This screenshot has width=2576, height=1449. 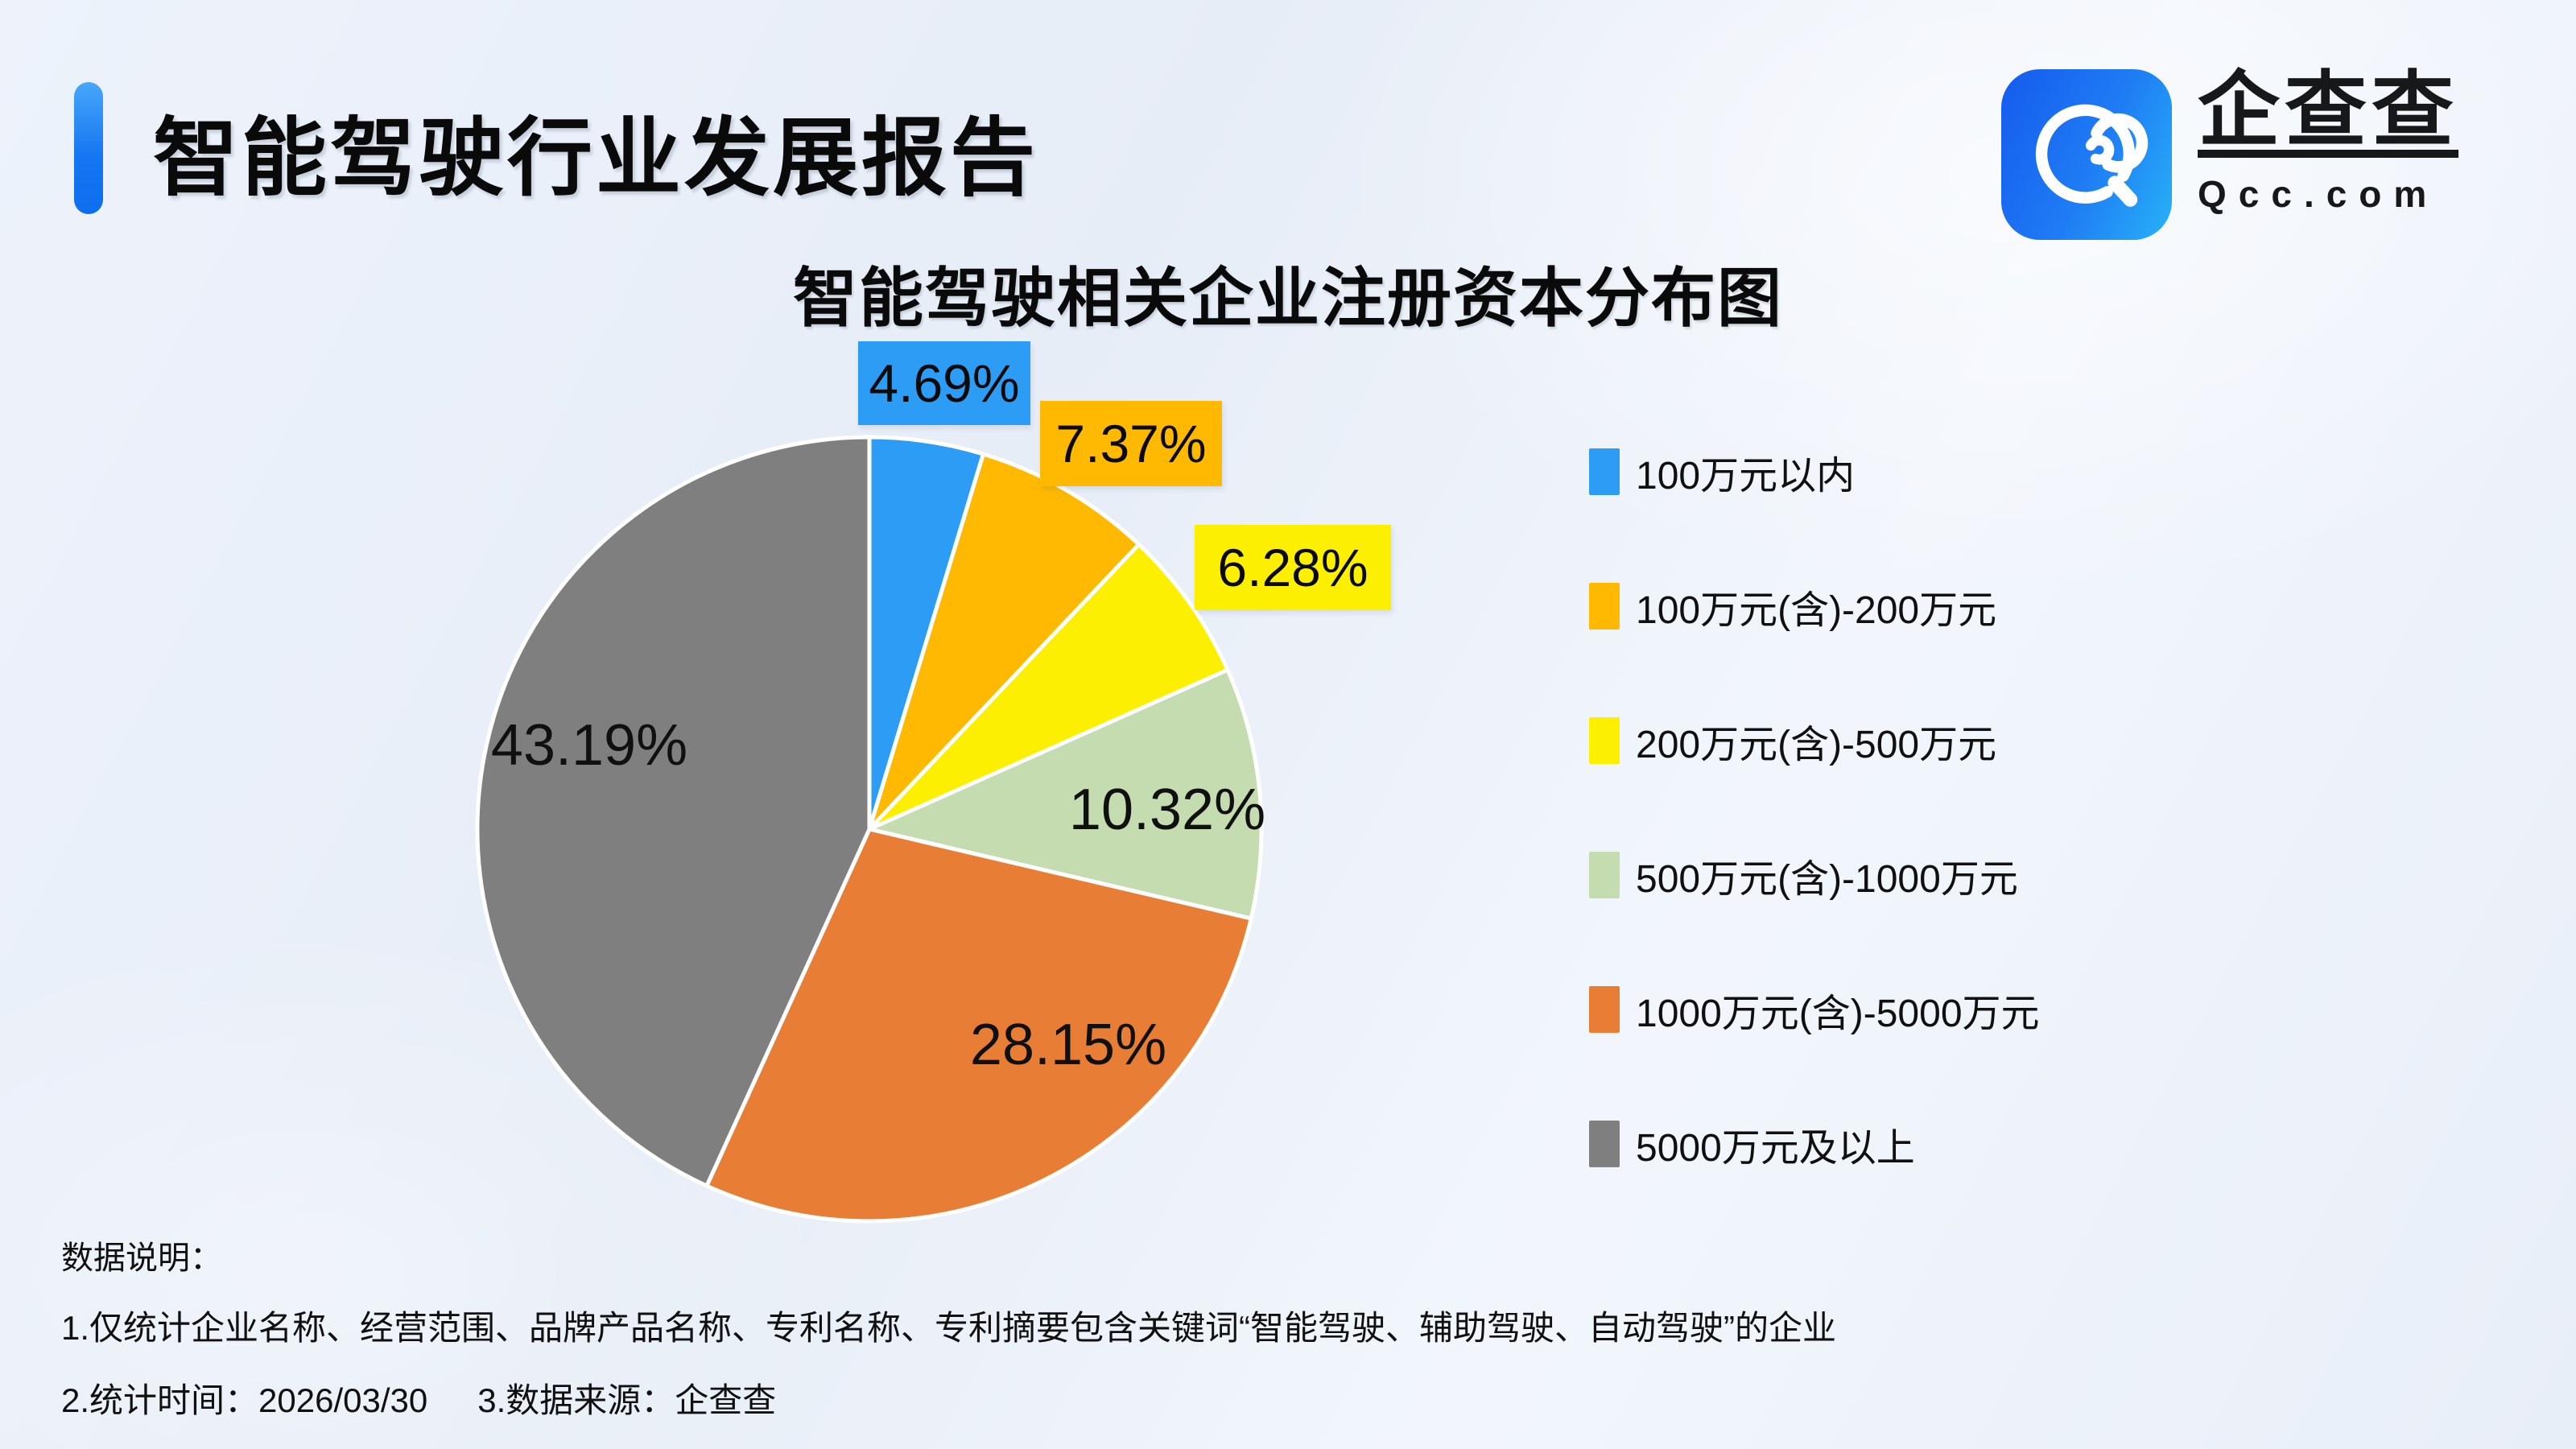 I want to click on pie-label-100-200: 7.37%, so click(x=1131, y=443).